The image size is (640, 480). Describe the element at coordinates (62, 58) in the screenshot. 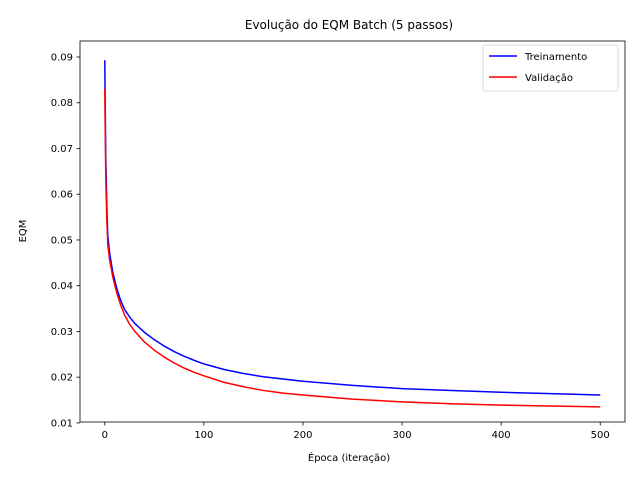

I see `y-tick-label: 0.09` at that location.